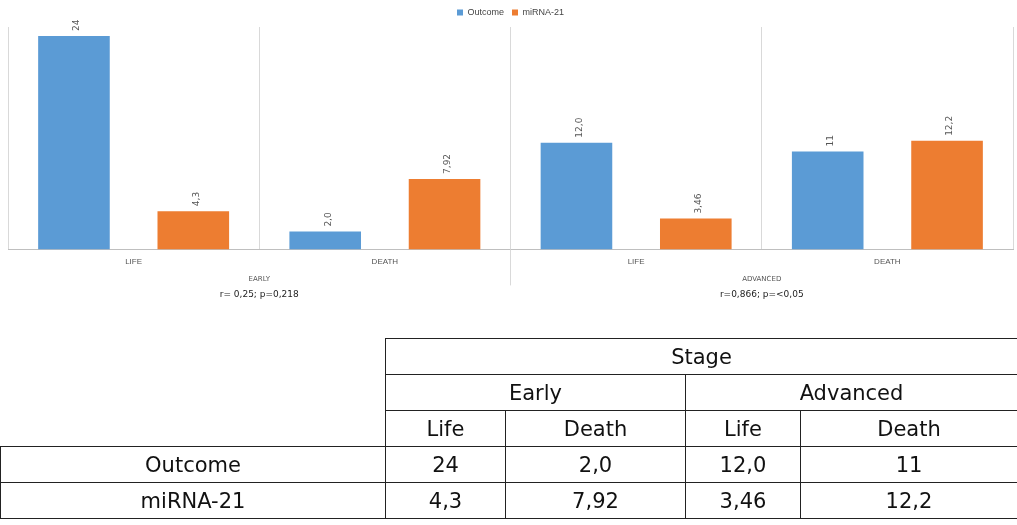 Image resolution: width=1017 pixels, height=525 pixels. Describe the element at coordinates (445, 500) in the screenshot. I see `text: 4,3` at that location.